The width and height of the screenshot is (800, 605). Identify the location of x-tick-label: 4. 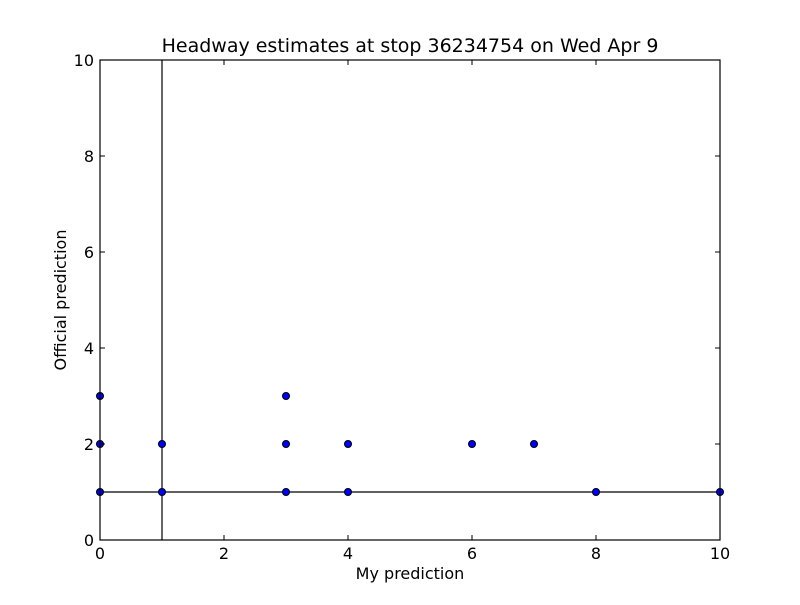
(348, 553).